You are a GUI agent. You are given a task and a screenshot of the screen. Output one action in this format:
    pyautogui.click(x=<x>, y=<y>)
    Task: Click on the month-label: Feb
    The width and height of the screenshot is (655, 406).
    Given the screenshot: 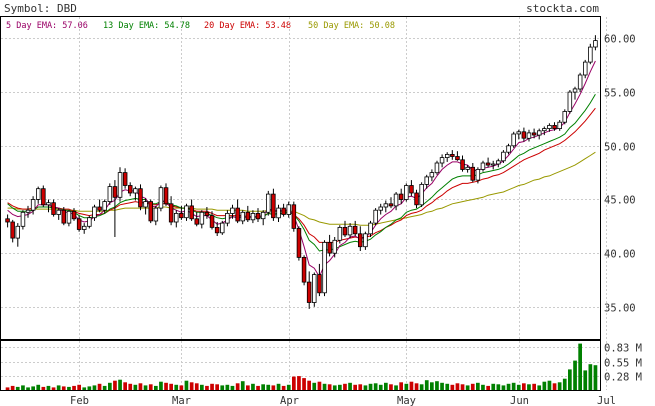 What is the action you would take?
    pyautogui.click(x=79, y=400)
    